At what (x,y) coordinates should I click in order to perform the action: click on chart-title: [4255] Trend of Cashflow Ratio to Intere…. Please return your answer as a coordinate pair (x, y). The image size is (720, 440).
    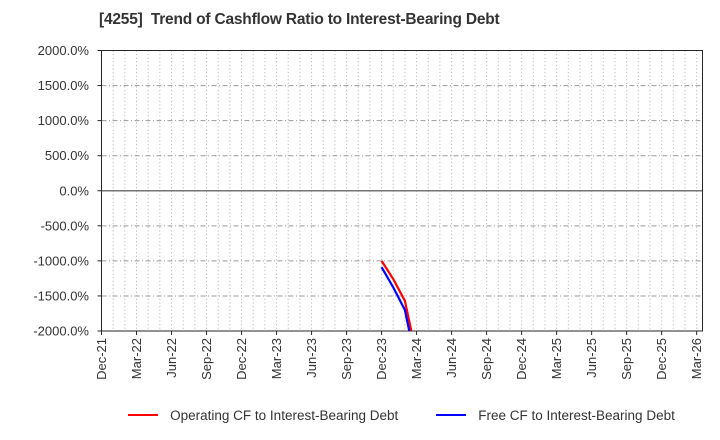
    Looking at the image, I should click on (299, 19).